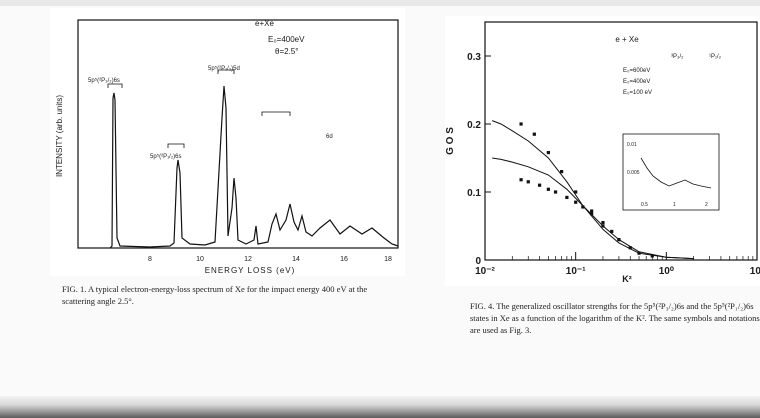  Describe the element at coordinates (104, 80) in the screenshot. I see `peak-label: 5p⁵(²P₃/₂)6s` at that location.